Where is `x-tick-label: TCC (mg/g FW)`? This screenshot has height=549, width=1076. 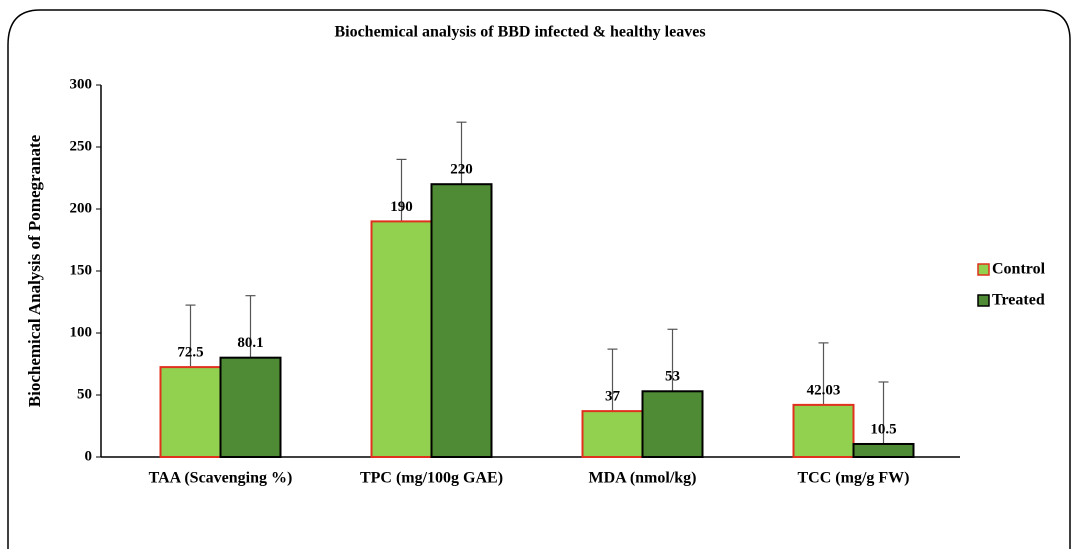
x-tick-label: TCC (mg/g FW) is located at coordinates (854, 478).